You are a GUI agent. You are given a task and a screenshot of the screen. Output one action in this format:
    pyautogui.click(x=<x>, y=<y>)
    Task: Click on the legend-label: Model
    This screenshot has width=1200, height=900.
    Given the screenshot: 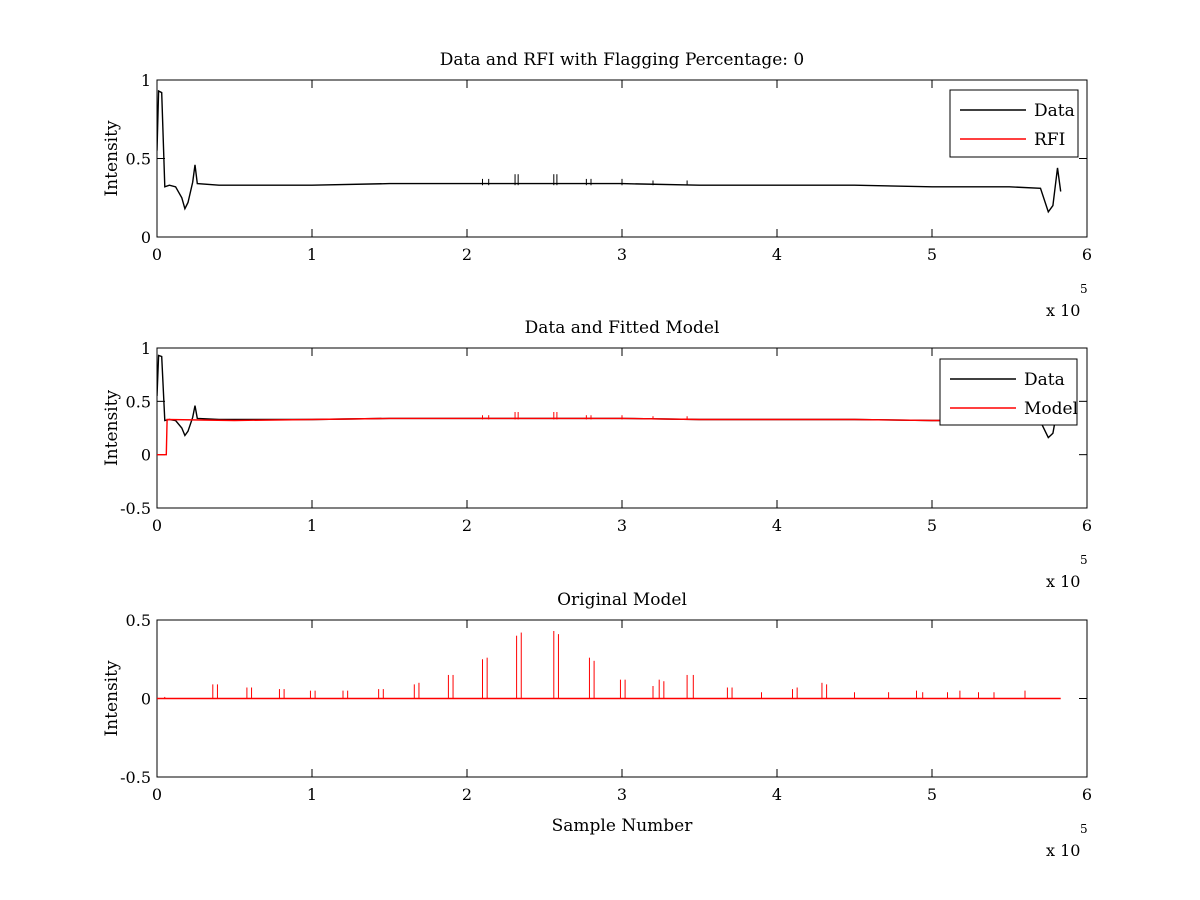 What is the action you would take?
    pyautogui.click(x=1051, y=409)
    